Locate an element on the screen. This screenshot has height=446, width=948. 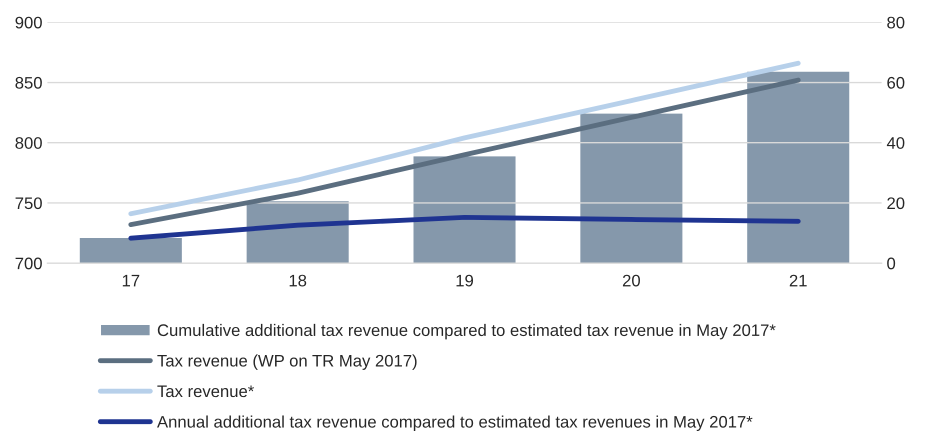
y2-tick-label: 60 is located at coordinates (895, 82).